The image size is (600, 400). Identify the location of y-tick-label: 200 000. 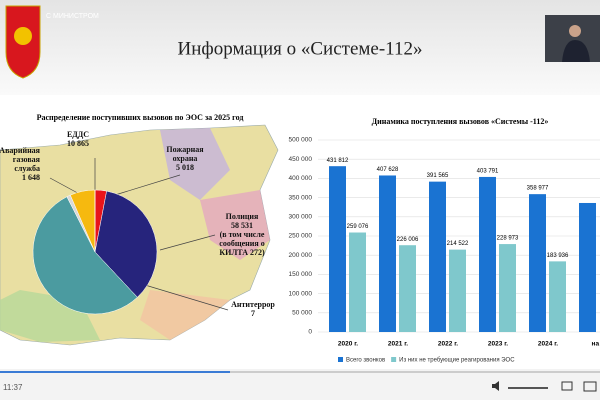
(301, 255).